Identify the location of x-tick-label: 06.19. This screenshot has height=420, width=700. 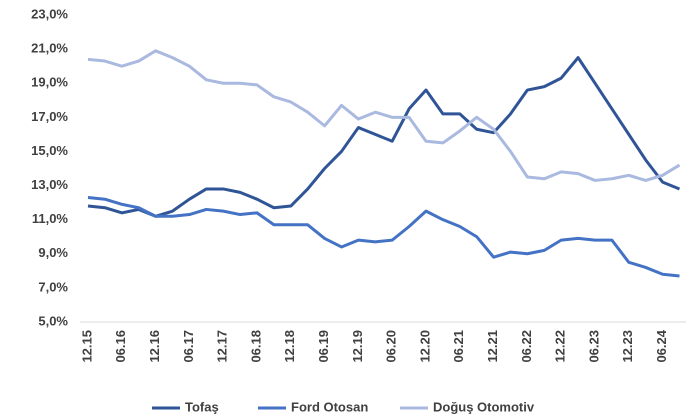
(323, 346).